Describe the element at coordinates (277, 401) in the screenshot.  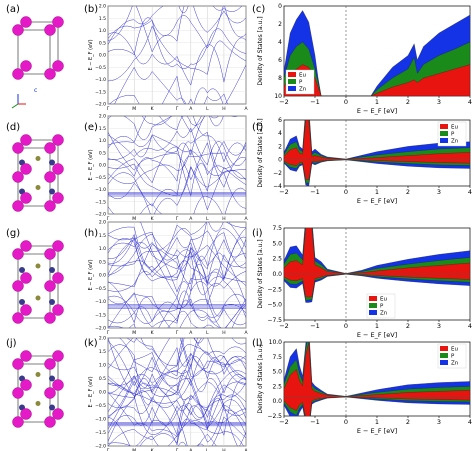
I see `y-tick-label: 0.0` at that location.